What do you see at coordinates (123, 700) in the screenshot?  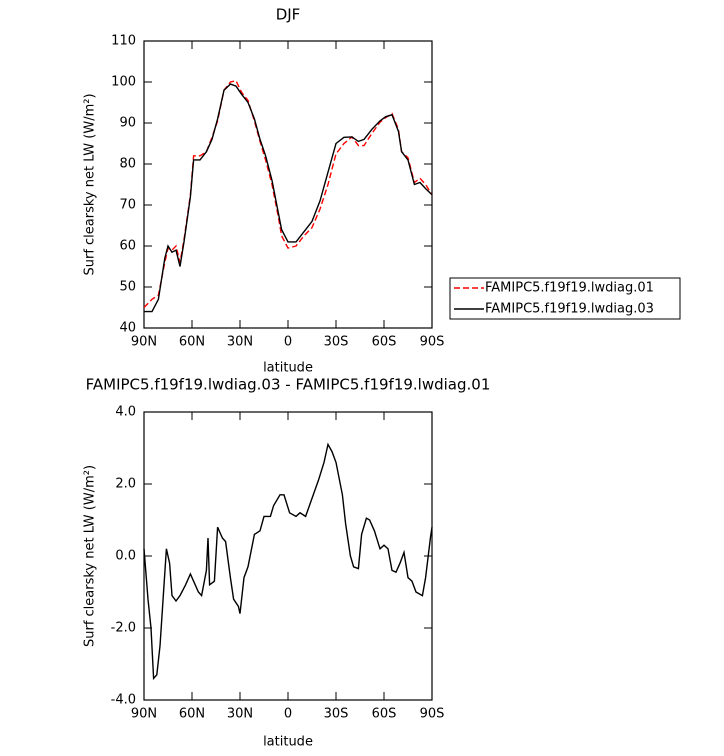 I see `y-tick-label: -4.0` at bounding box center [123, 700].